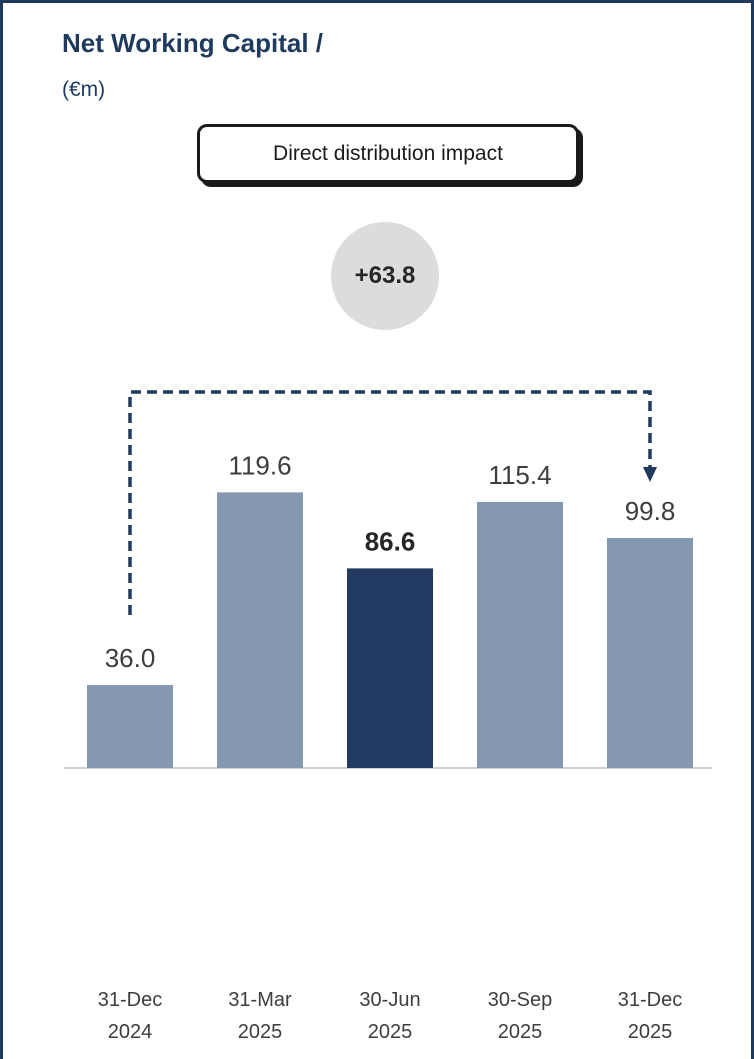 The width and height of the screenshot is (754, 1059). What do you see at coordinates (650, 1016) in the screenshot?
I see `x-tick-label-4: 31-Dec 2025` at bounding box center [650, 1016].